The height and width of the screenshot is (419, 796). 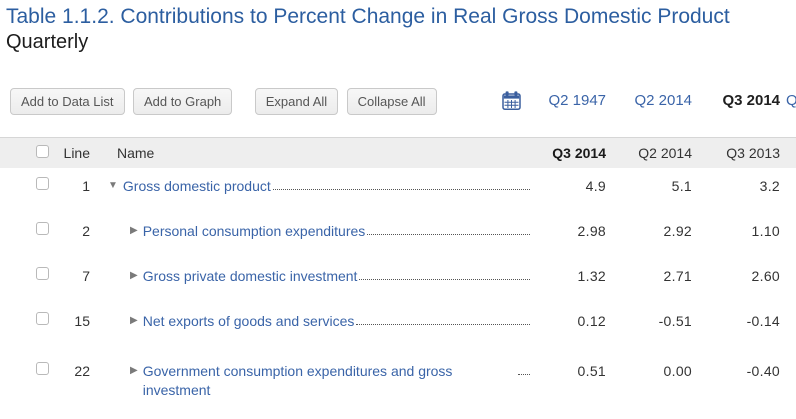 I want to click on series-name-link: Personal consumption expenditures, so click(x=254, y=231).